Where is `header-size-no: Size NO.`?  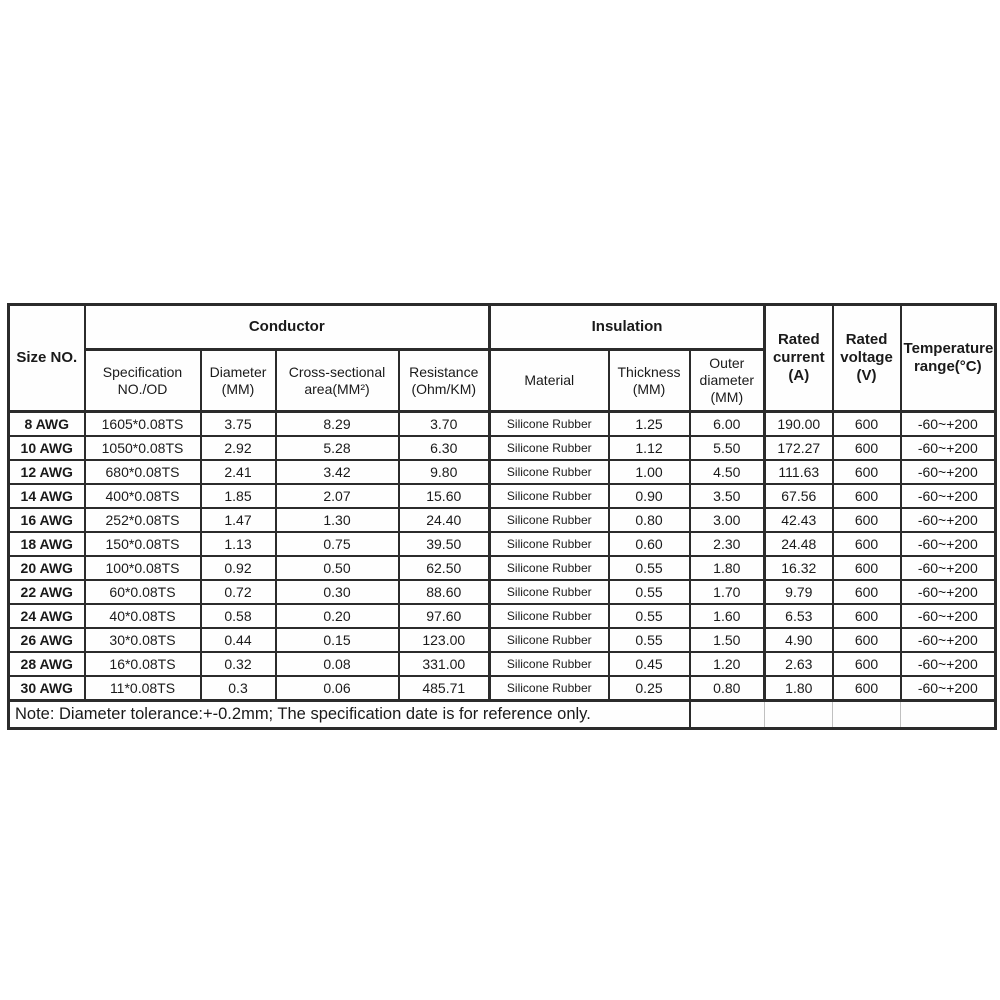 header-size-no: Size NO. is located at coordinates (46, 358).